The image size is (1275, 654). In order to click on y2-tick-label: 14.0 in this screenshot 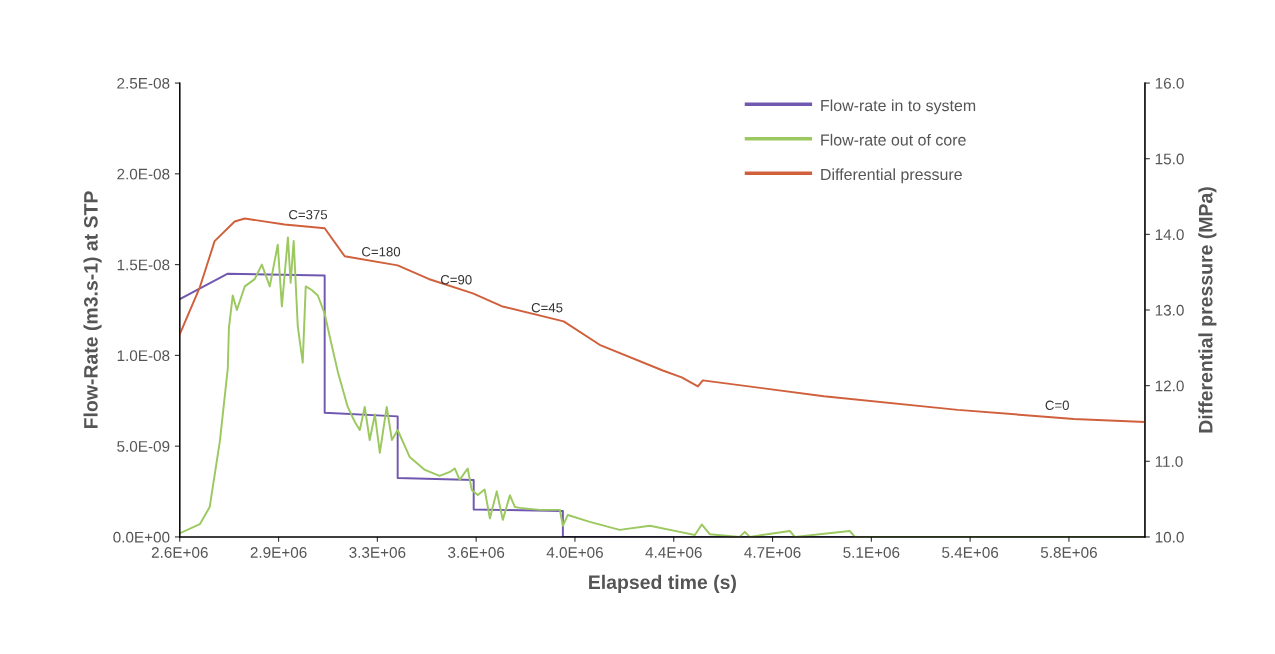, I will do `click(1169, 235)`.